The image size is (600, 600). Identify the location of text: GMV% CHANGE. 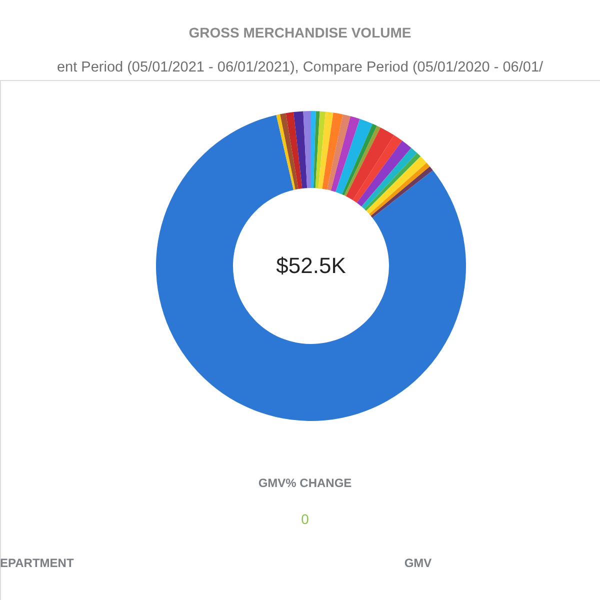
(305, 483).